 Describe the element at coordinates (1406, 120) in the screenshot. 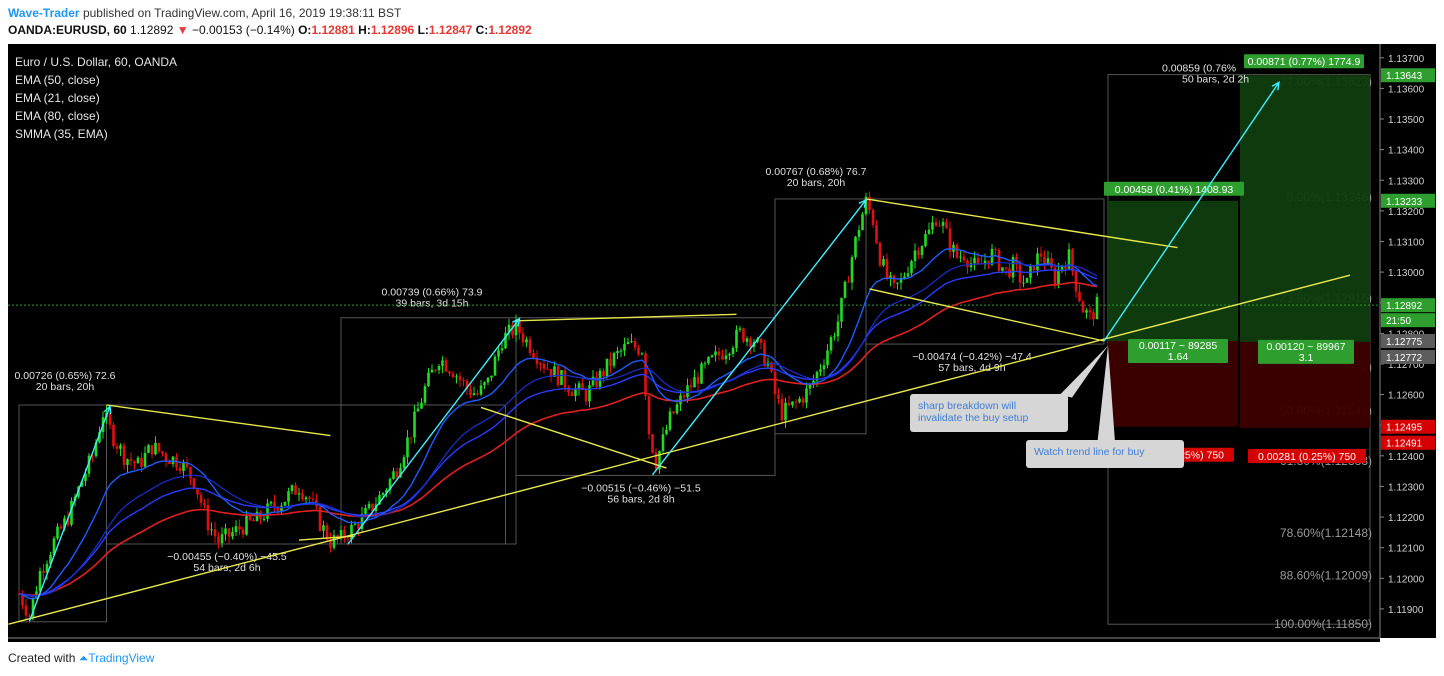

I see `price-tick-label: 1.13500` at that location.